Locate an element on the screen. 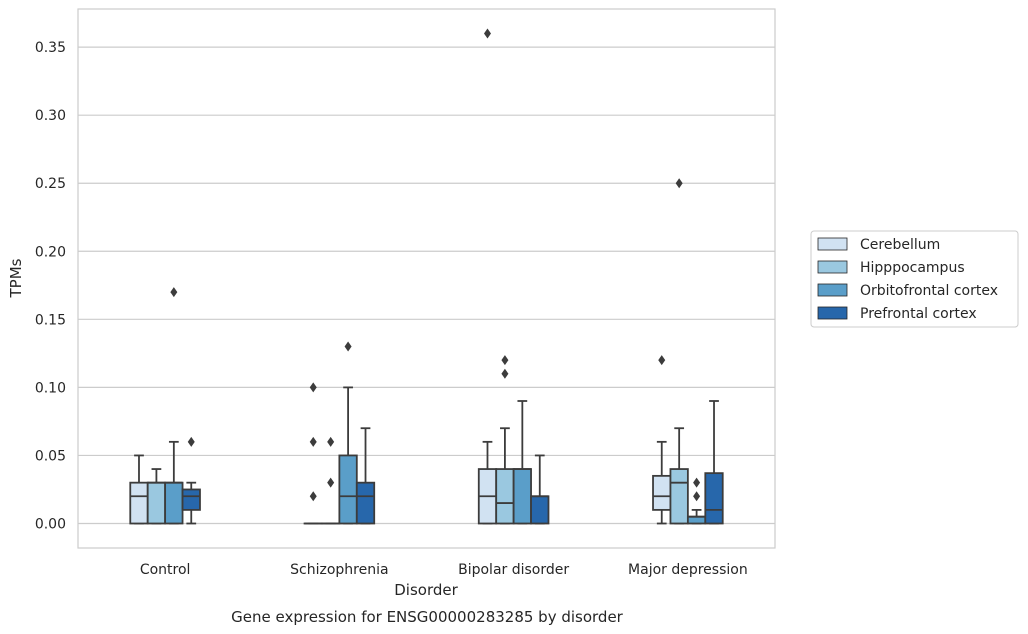 This screenshot has width=1028, height=634. y-tick-label: 0.05 is located at coordinates (50, 456).